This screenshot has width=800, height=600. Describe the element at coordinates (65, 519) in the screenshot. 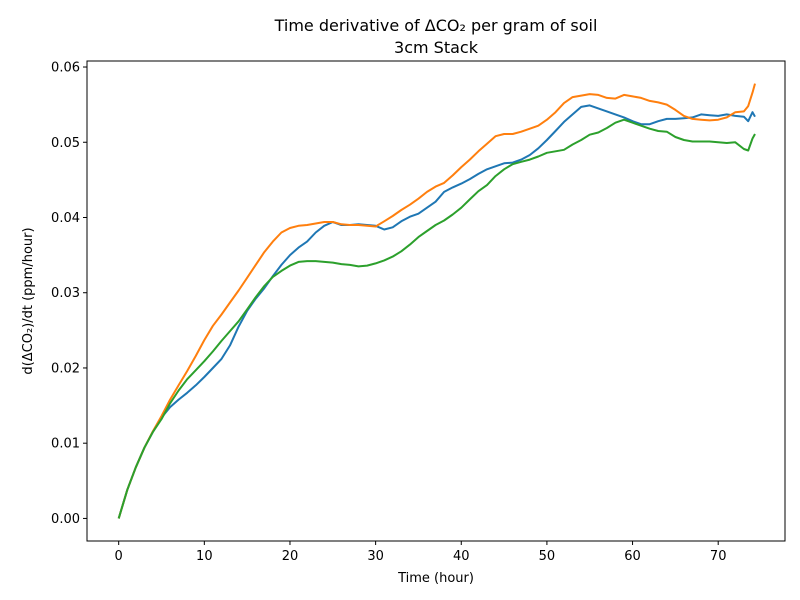

I see `y-tick-label: 0.00` at that location.